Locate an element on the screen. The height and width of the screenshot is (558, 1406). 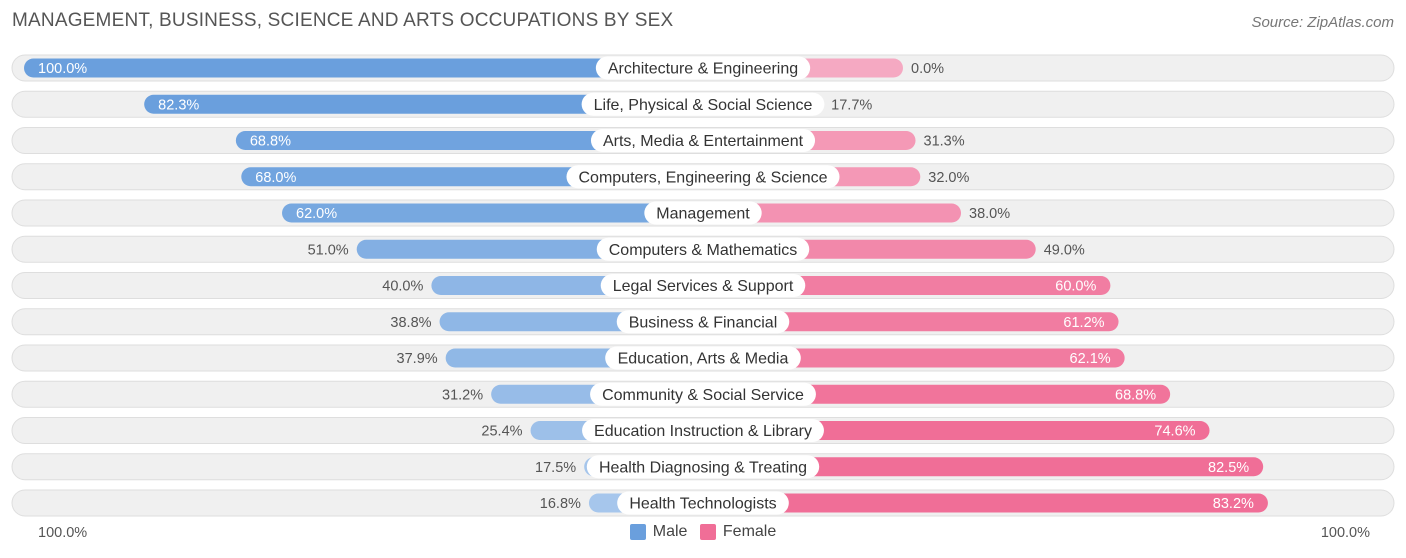
male-value-label: 25.4% is located at coordinates (501, 432).